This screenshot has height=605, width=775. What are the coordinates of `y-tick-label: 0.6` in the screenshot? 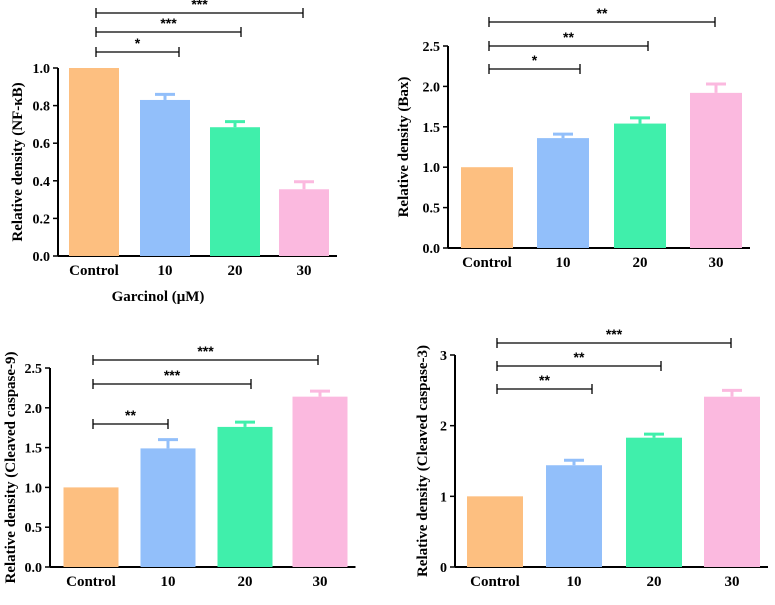 It's located at (42, 144).